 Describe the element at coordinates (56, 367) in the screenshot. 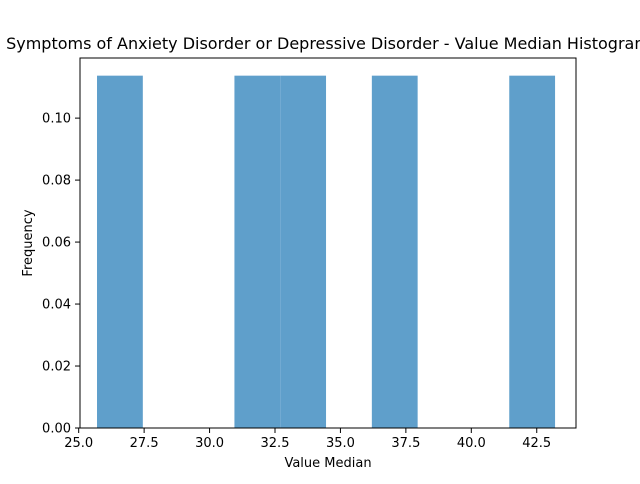

I see `y-tick-label: 0.02` at that location.